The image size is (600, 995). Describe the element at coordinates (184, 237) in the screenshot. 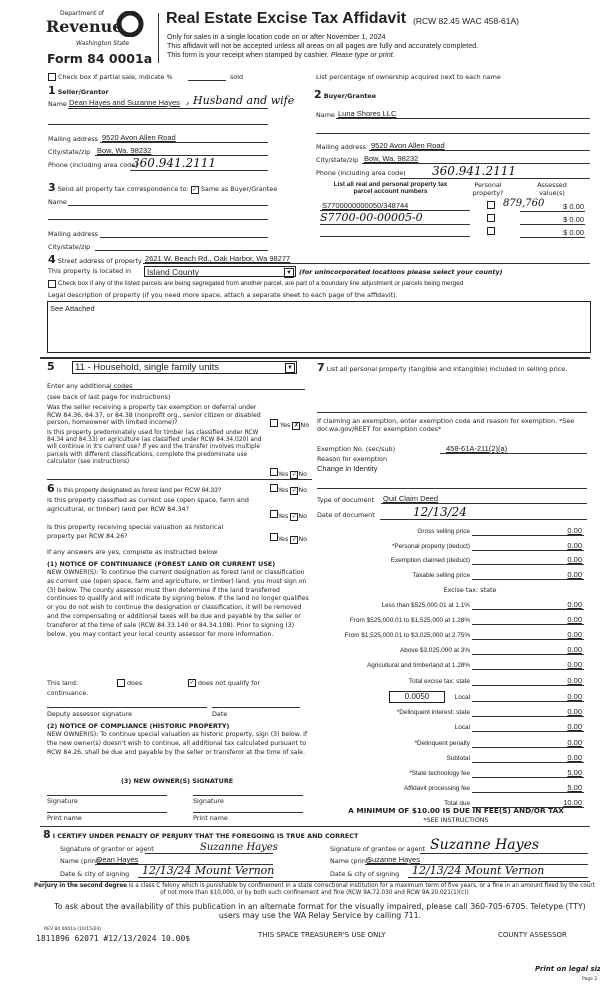

I see `corr-mail-field` at that location.